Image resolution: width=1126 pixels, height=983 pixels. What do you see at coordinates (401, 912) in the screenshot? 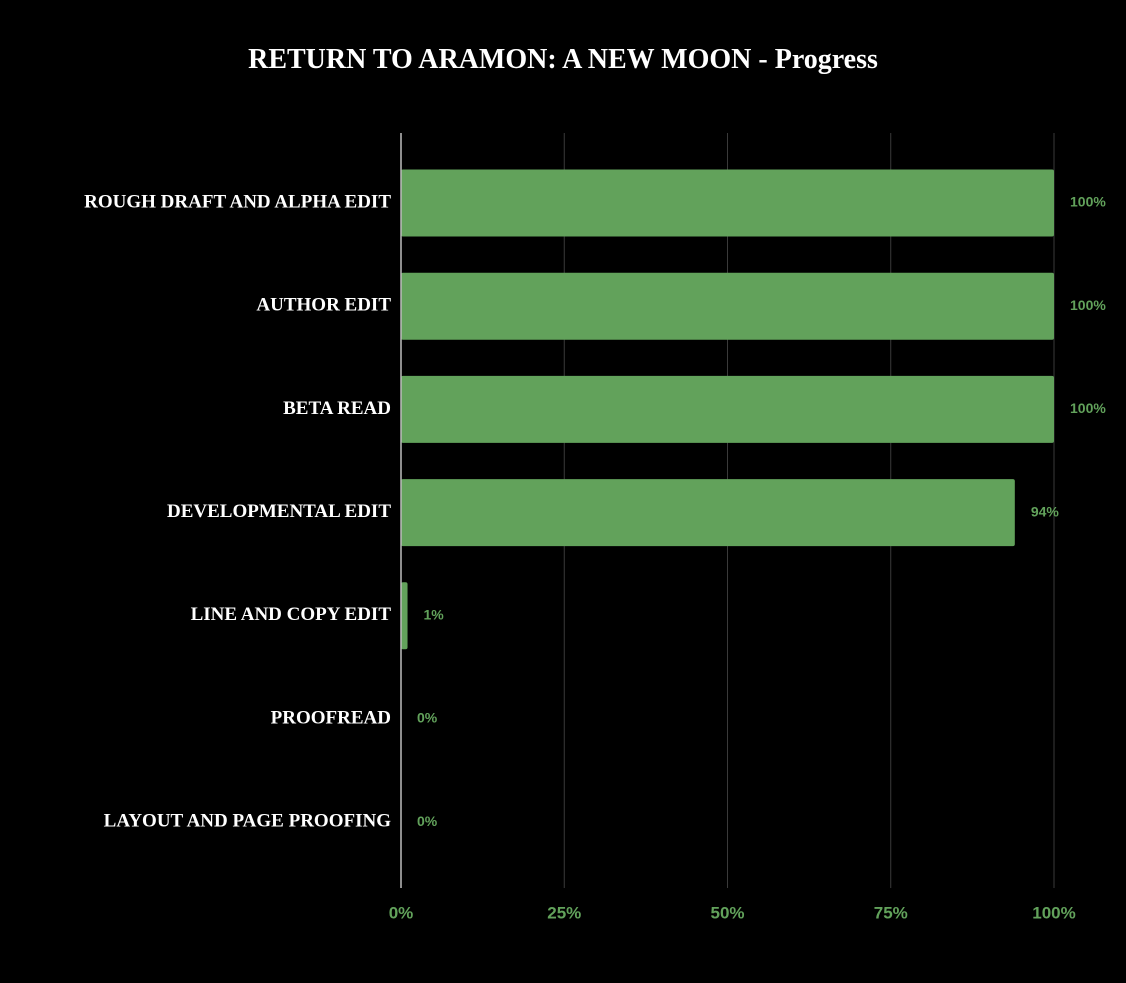
I see `x-tick-label: 0%` at bounding box center [401, 912].